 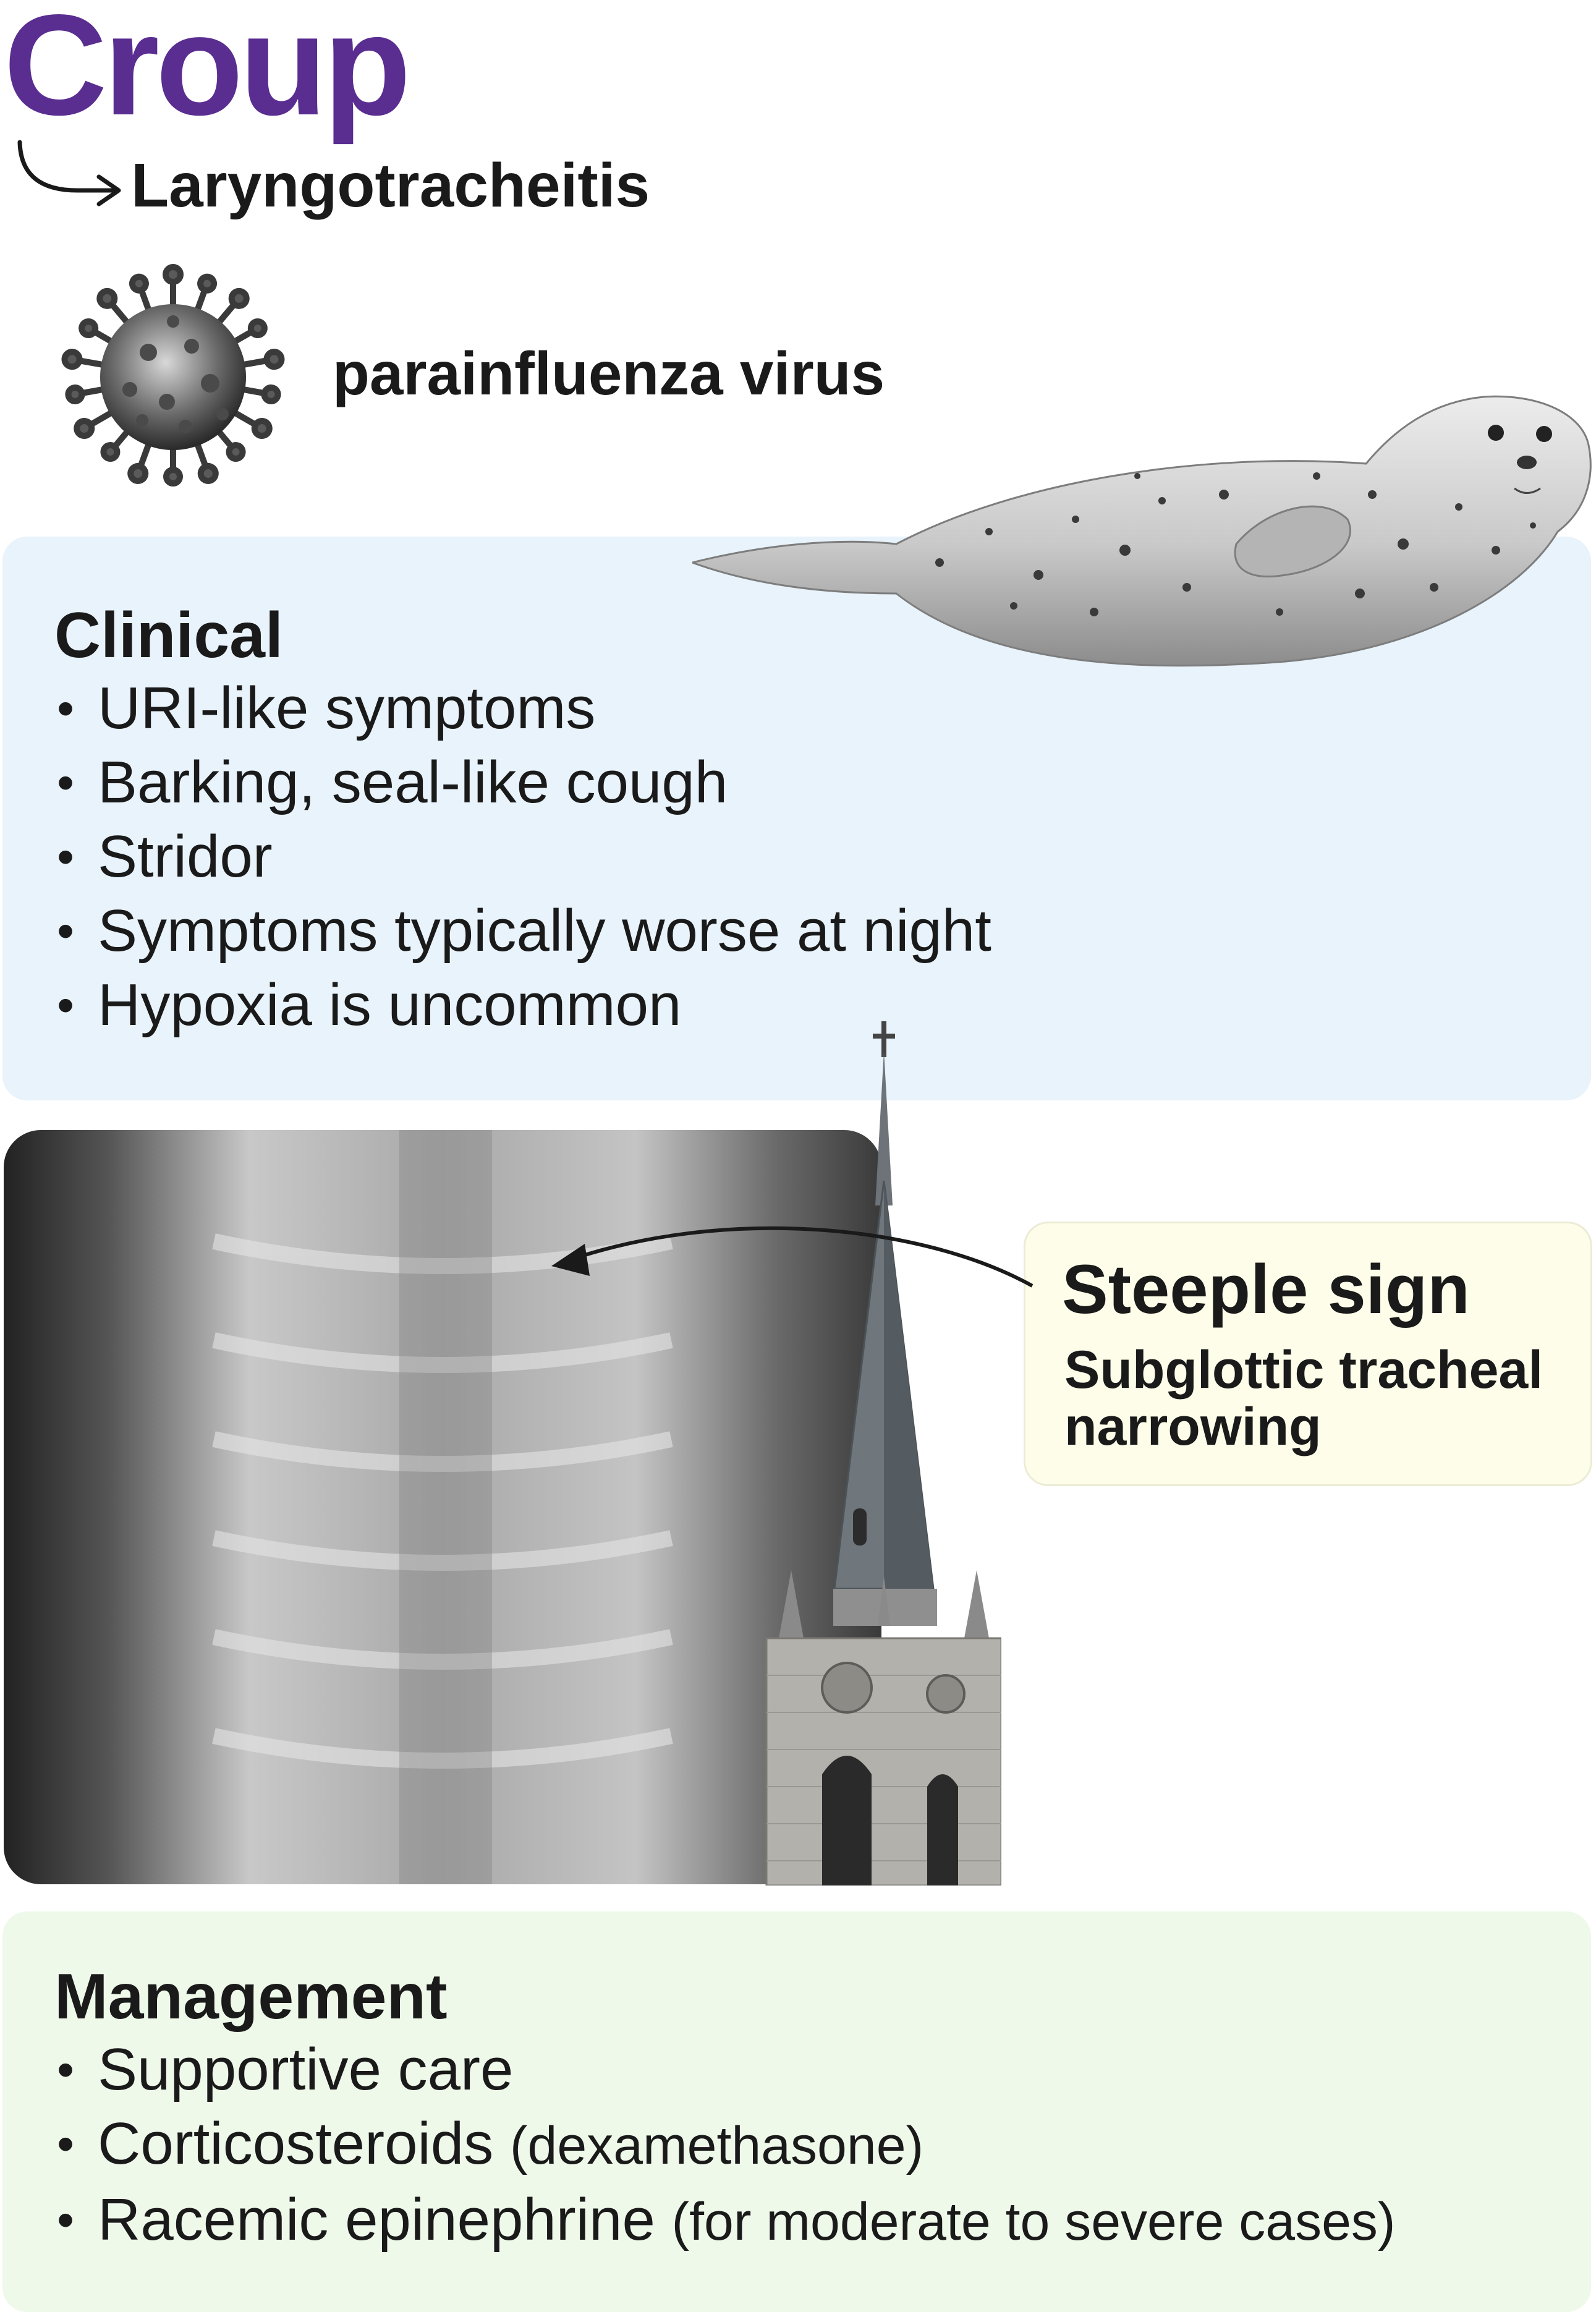 I want to click on page-title: Croup, so click(x=207, y=72).